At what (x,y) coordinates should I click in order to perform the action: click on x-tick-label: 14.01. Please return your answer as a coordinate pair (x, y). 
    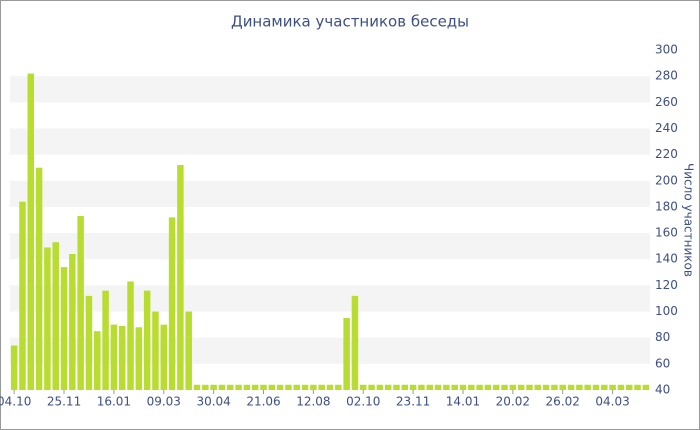
    Looking at the image, I should click on (463, 402).